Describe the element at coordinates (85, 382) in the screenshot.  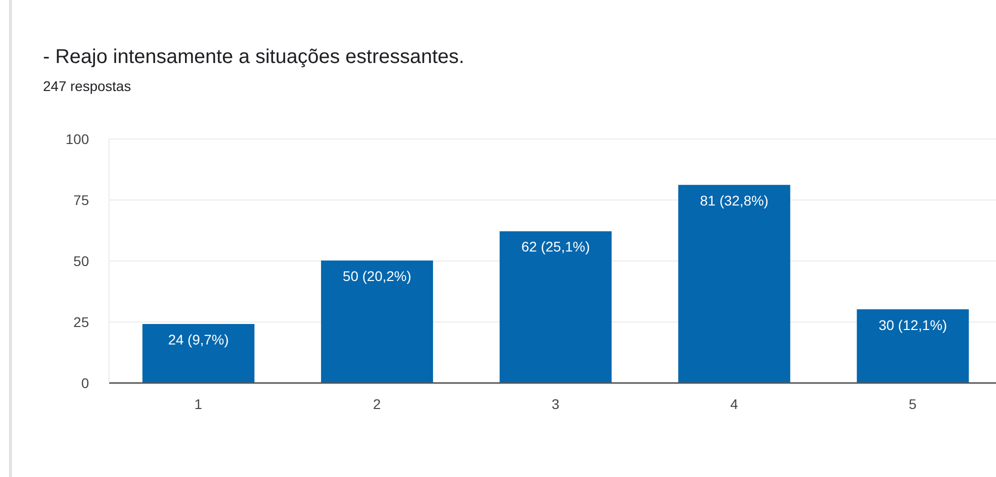
I see `y-tick-label: 0` at that location.